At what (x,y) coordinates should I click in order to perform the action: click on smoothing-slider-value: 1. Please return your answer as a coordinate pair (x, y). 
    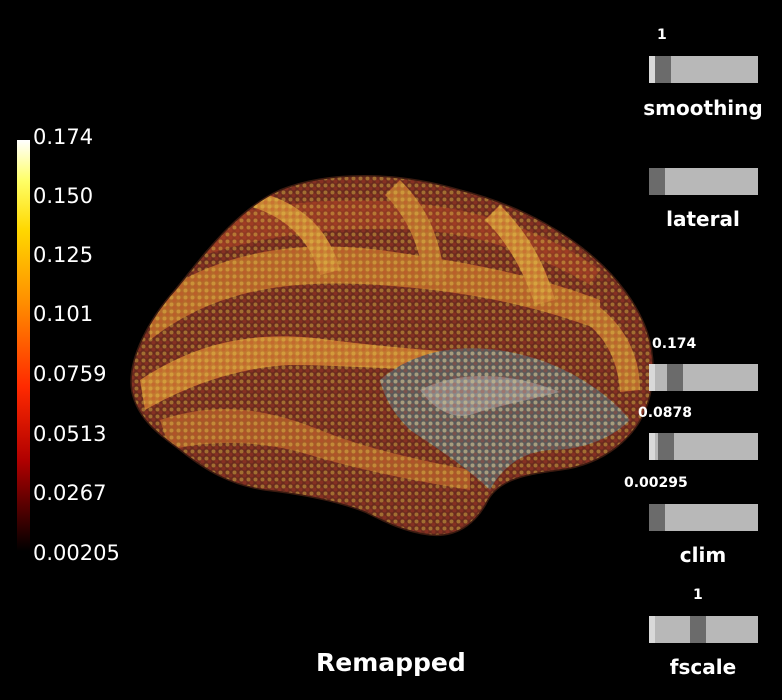
    Looking at the image, I should click on (662, 35).